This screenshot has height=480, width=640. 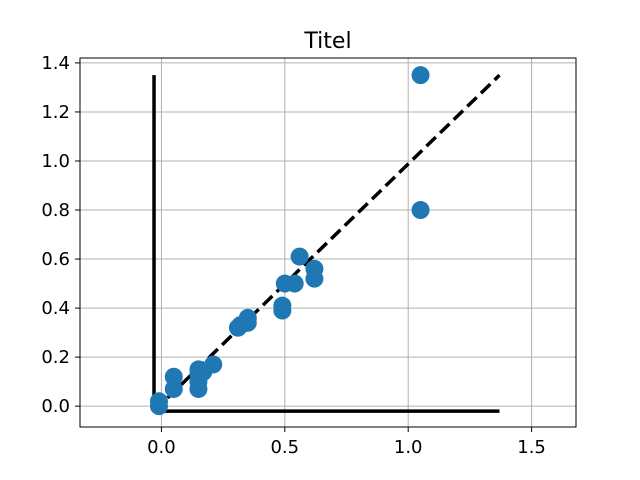 I want to click on y-tick-label: 1.2, so click(x=55, y=112).